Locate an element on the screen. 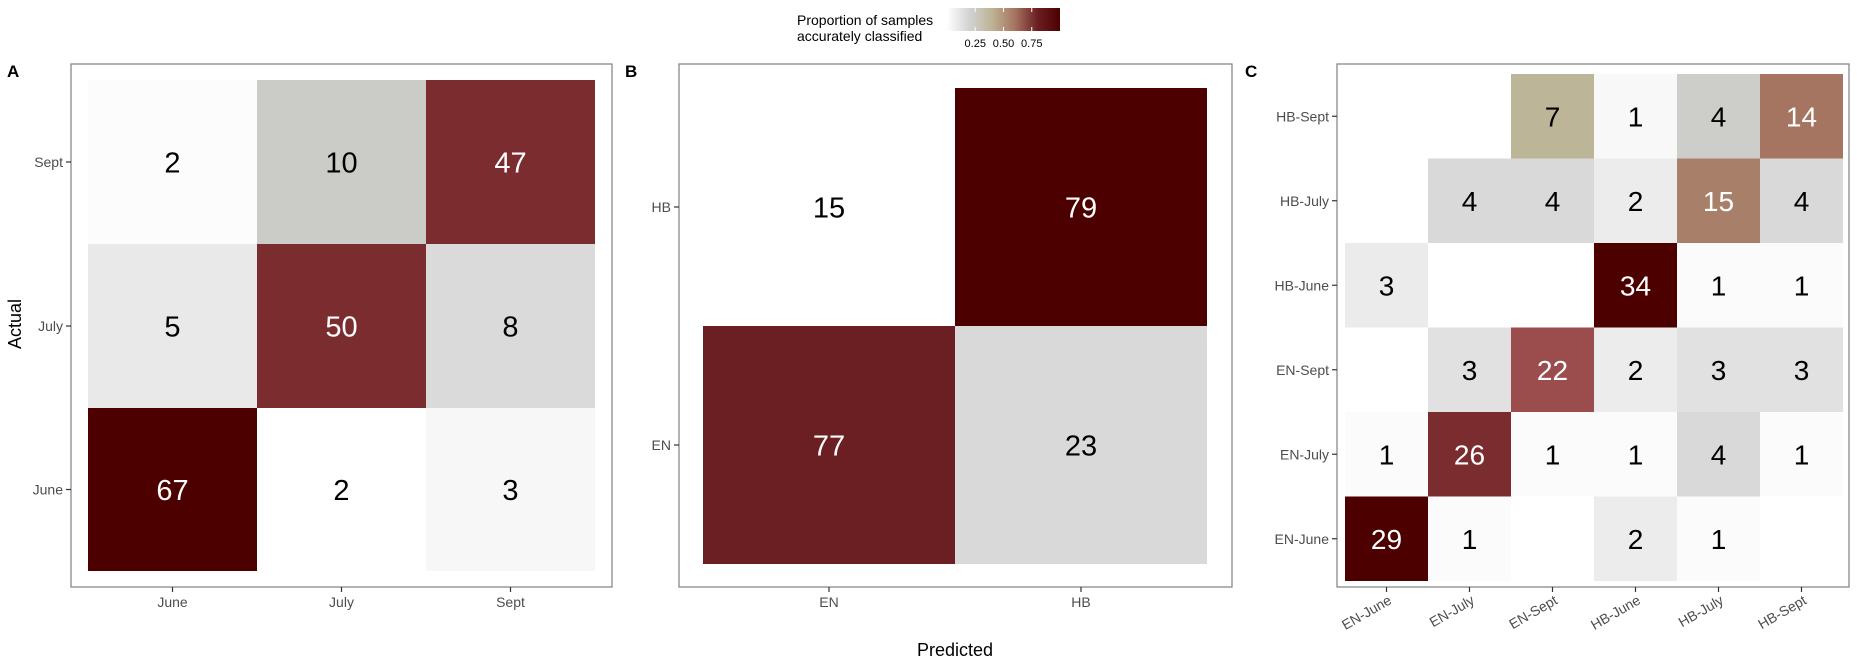 This screenshot has height=668, width=1857. x-tick-label: HB-July is located at coordinates (1701, 611).